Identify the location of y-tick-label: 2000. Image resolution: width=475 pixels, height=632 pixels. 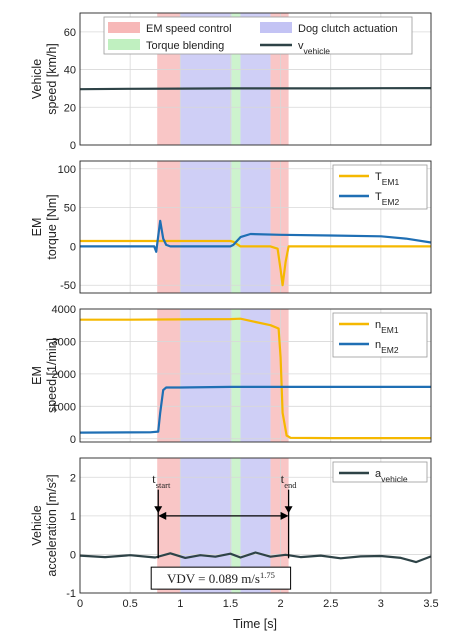
(64, 375).